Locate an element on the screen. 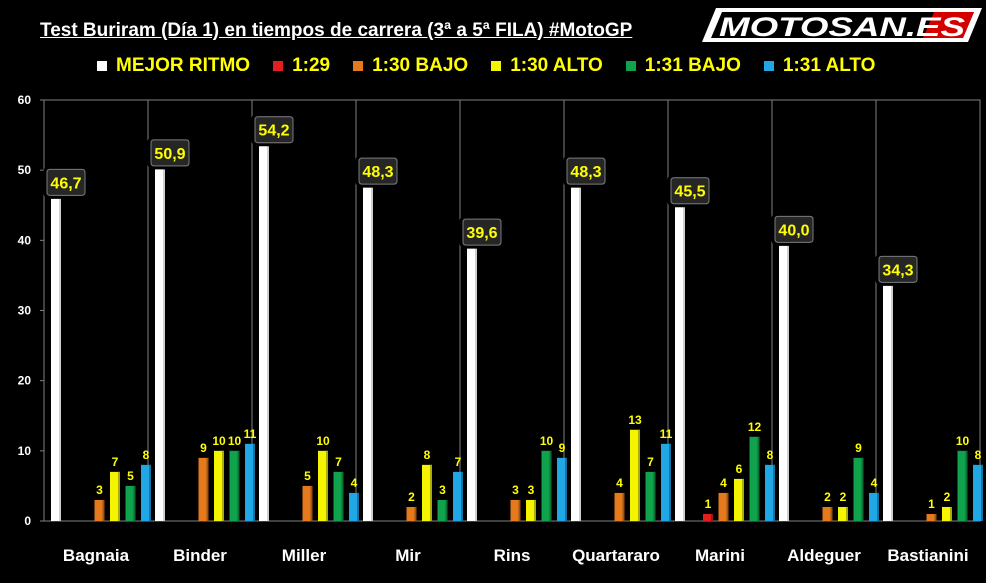 This screenshot has height=583, width=986. legend-item: 1:30 ALTO is located at coordinates (546, 66).